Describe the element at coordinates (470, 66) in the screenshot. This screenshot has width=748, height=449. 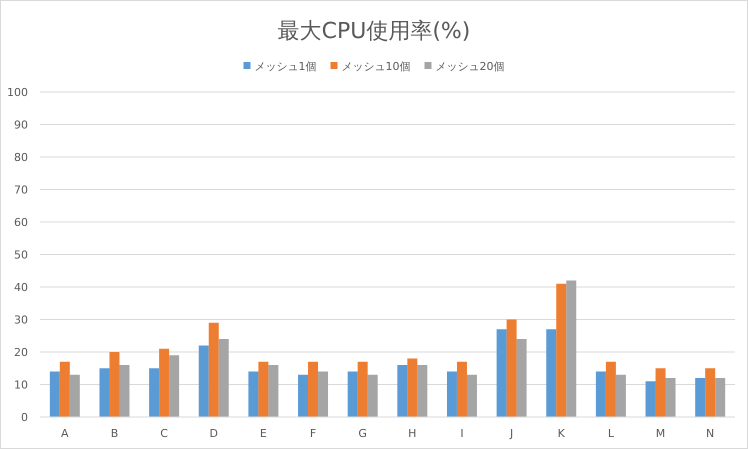
I see `legend-label: メッシュ20個` at that location.